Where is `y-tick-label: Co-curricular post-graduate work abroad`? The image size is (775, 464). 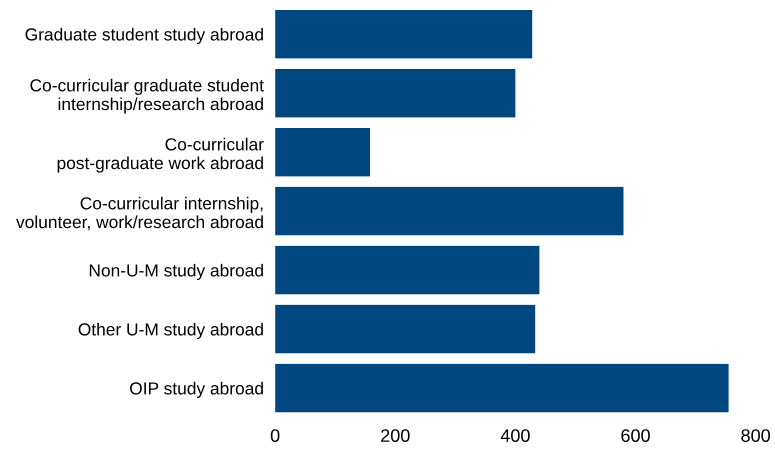
y-tick-label: Co-curricular post-graduate work abroad is located at coordinates (161, 155).